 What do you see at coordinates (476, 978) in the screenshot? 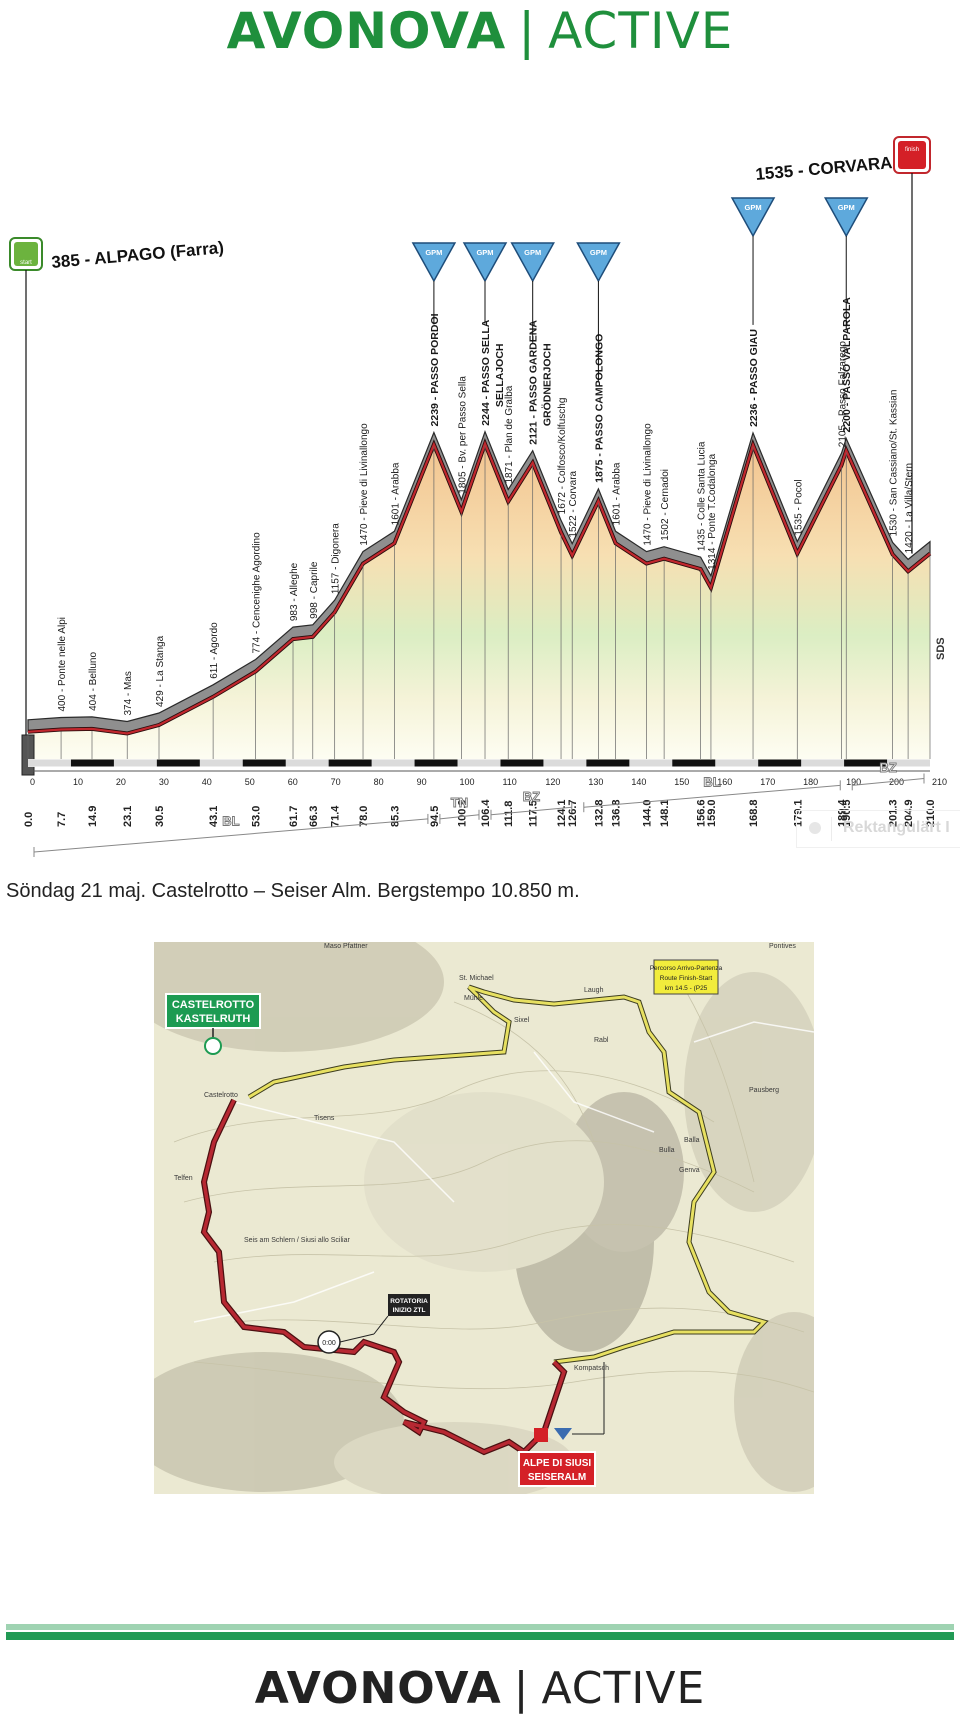
I see `map-place-label: St. Michael` at bounding box center [476, 978].